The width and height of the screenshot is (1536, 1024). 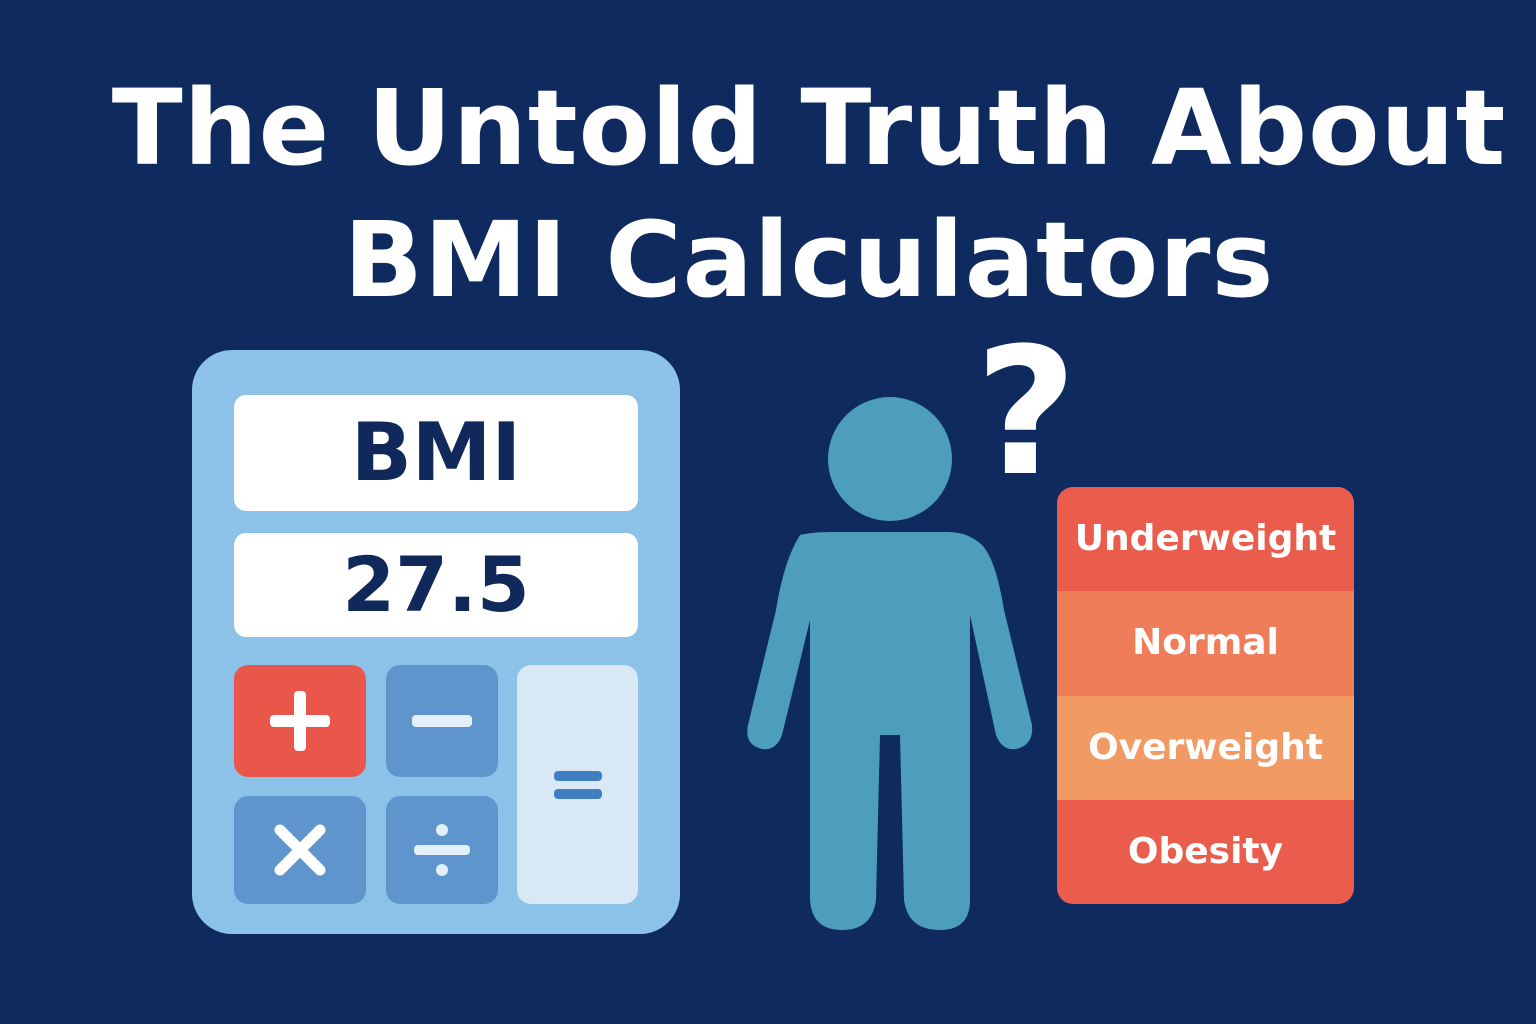 What do you see at coordinates (890, 663) in the screenshot?
I see `person-icon` at bounding box center [890, 663].